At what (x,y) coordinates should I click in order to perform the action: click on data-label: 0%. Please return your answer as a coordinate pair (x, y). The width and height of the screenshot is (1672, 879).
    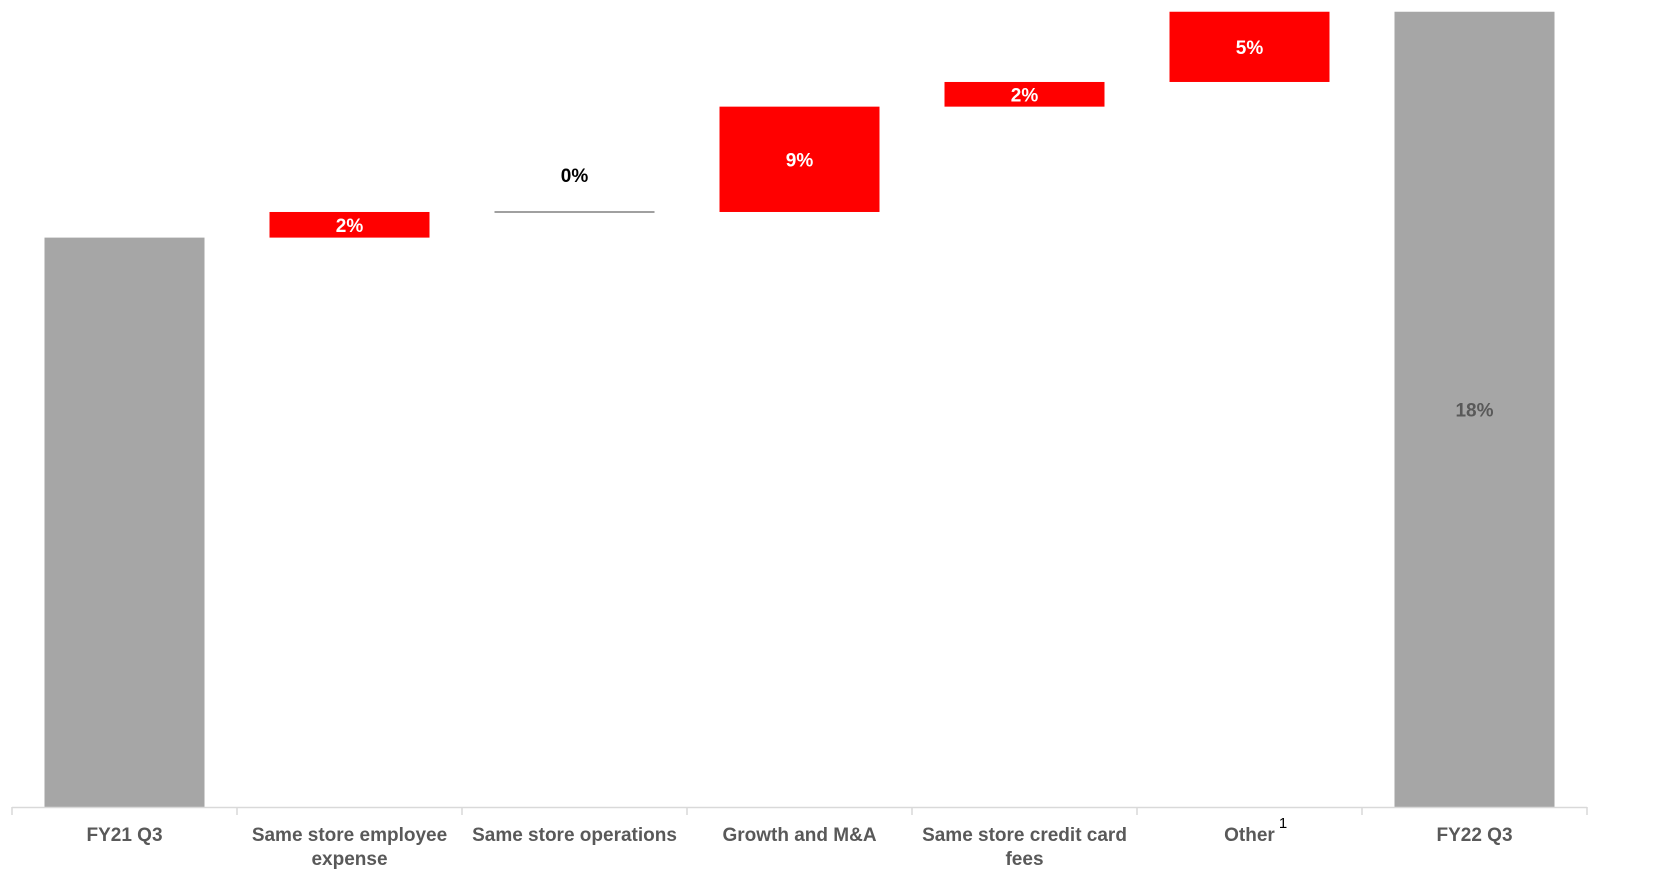
    Looking at the image, I should click on (575, 176).